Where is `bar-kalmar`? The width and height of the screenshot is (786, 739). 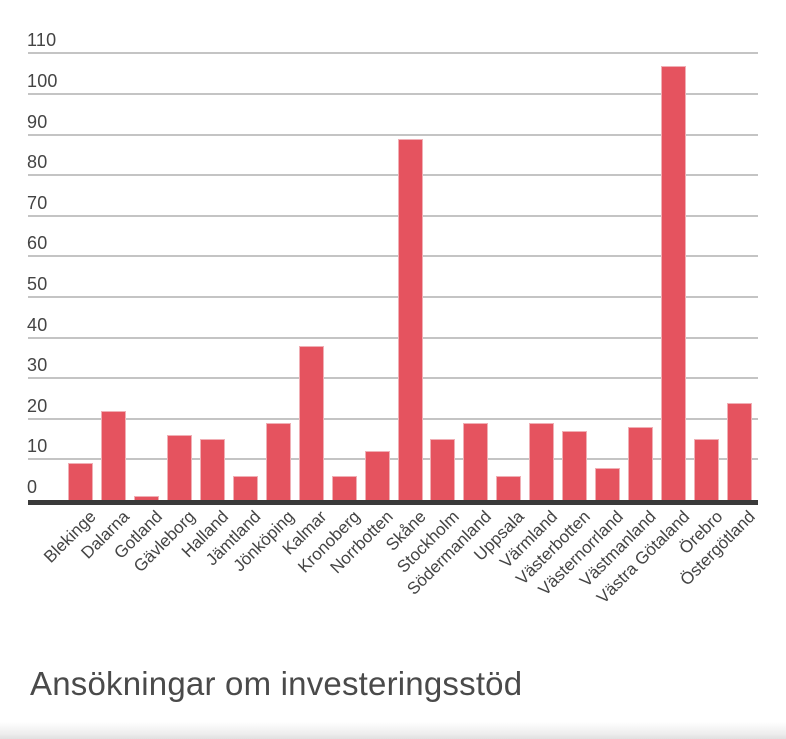 bar-kalmar is located at coordinates (311, 422).